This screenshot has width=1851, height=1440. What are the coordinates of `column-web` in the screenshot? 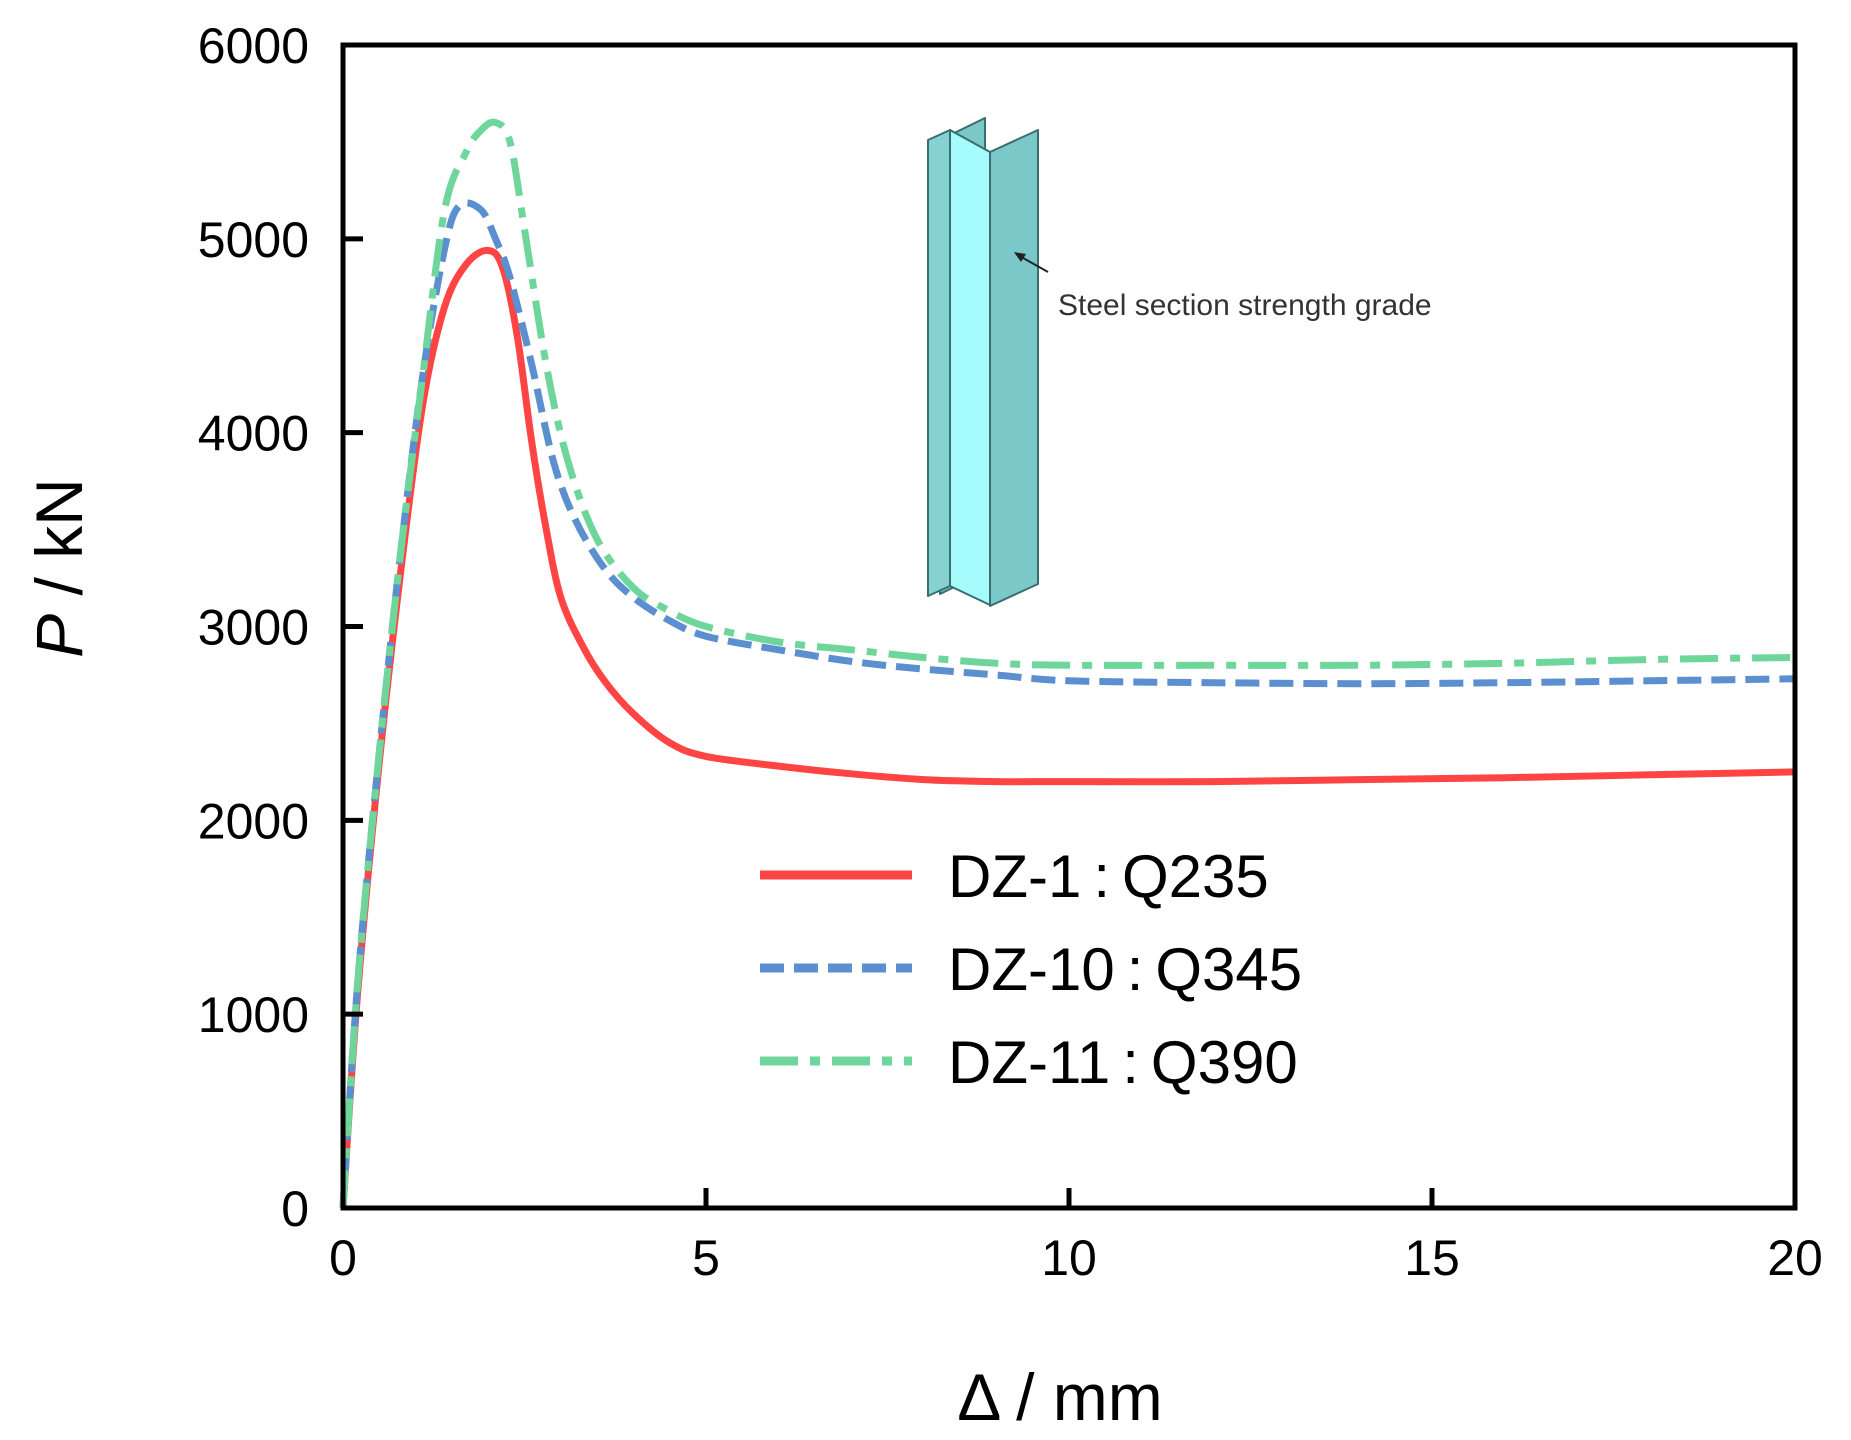 It's located at (970, 367).